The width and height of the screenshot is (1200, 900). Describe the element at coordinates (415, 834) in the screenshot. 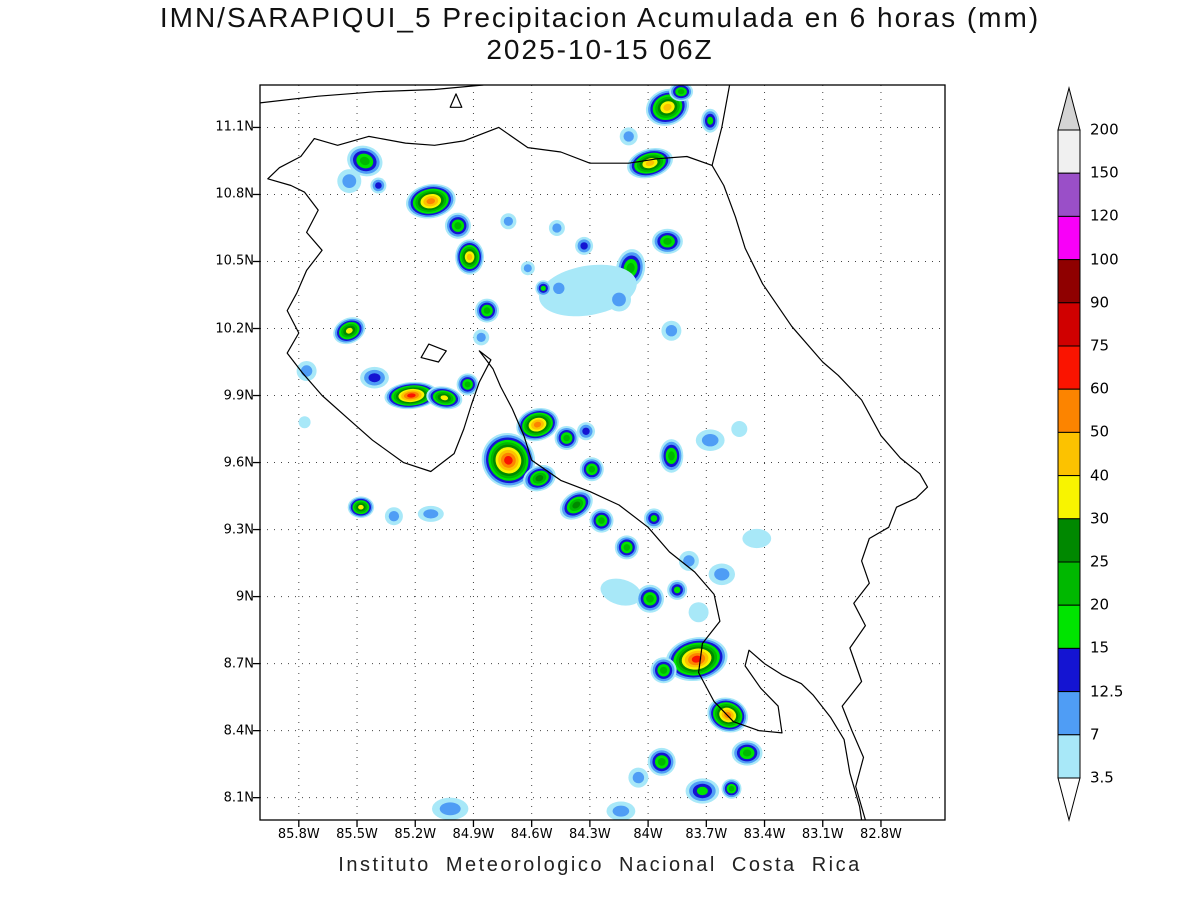

I see `lon-tick-label: 85.2W` at that location.